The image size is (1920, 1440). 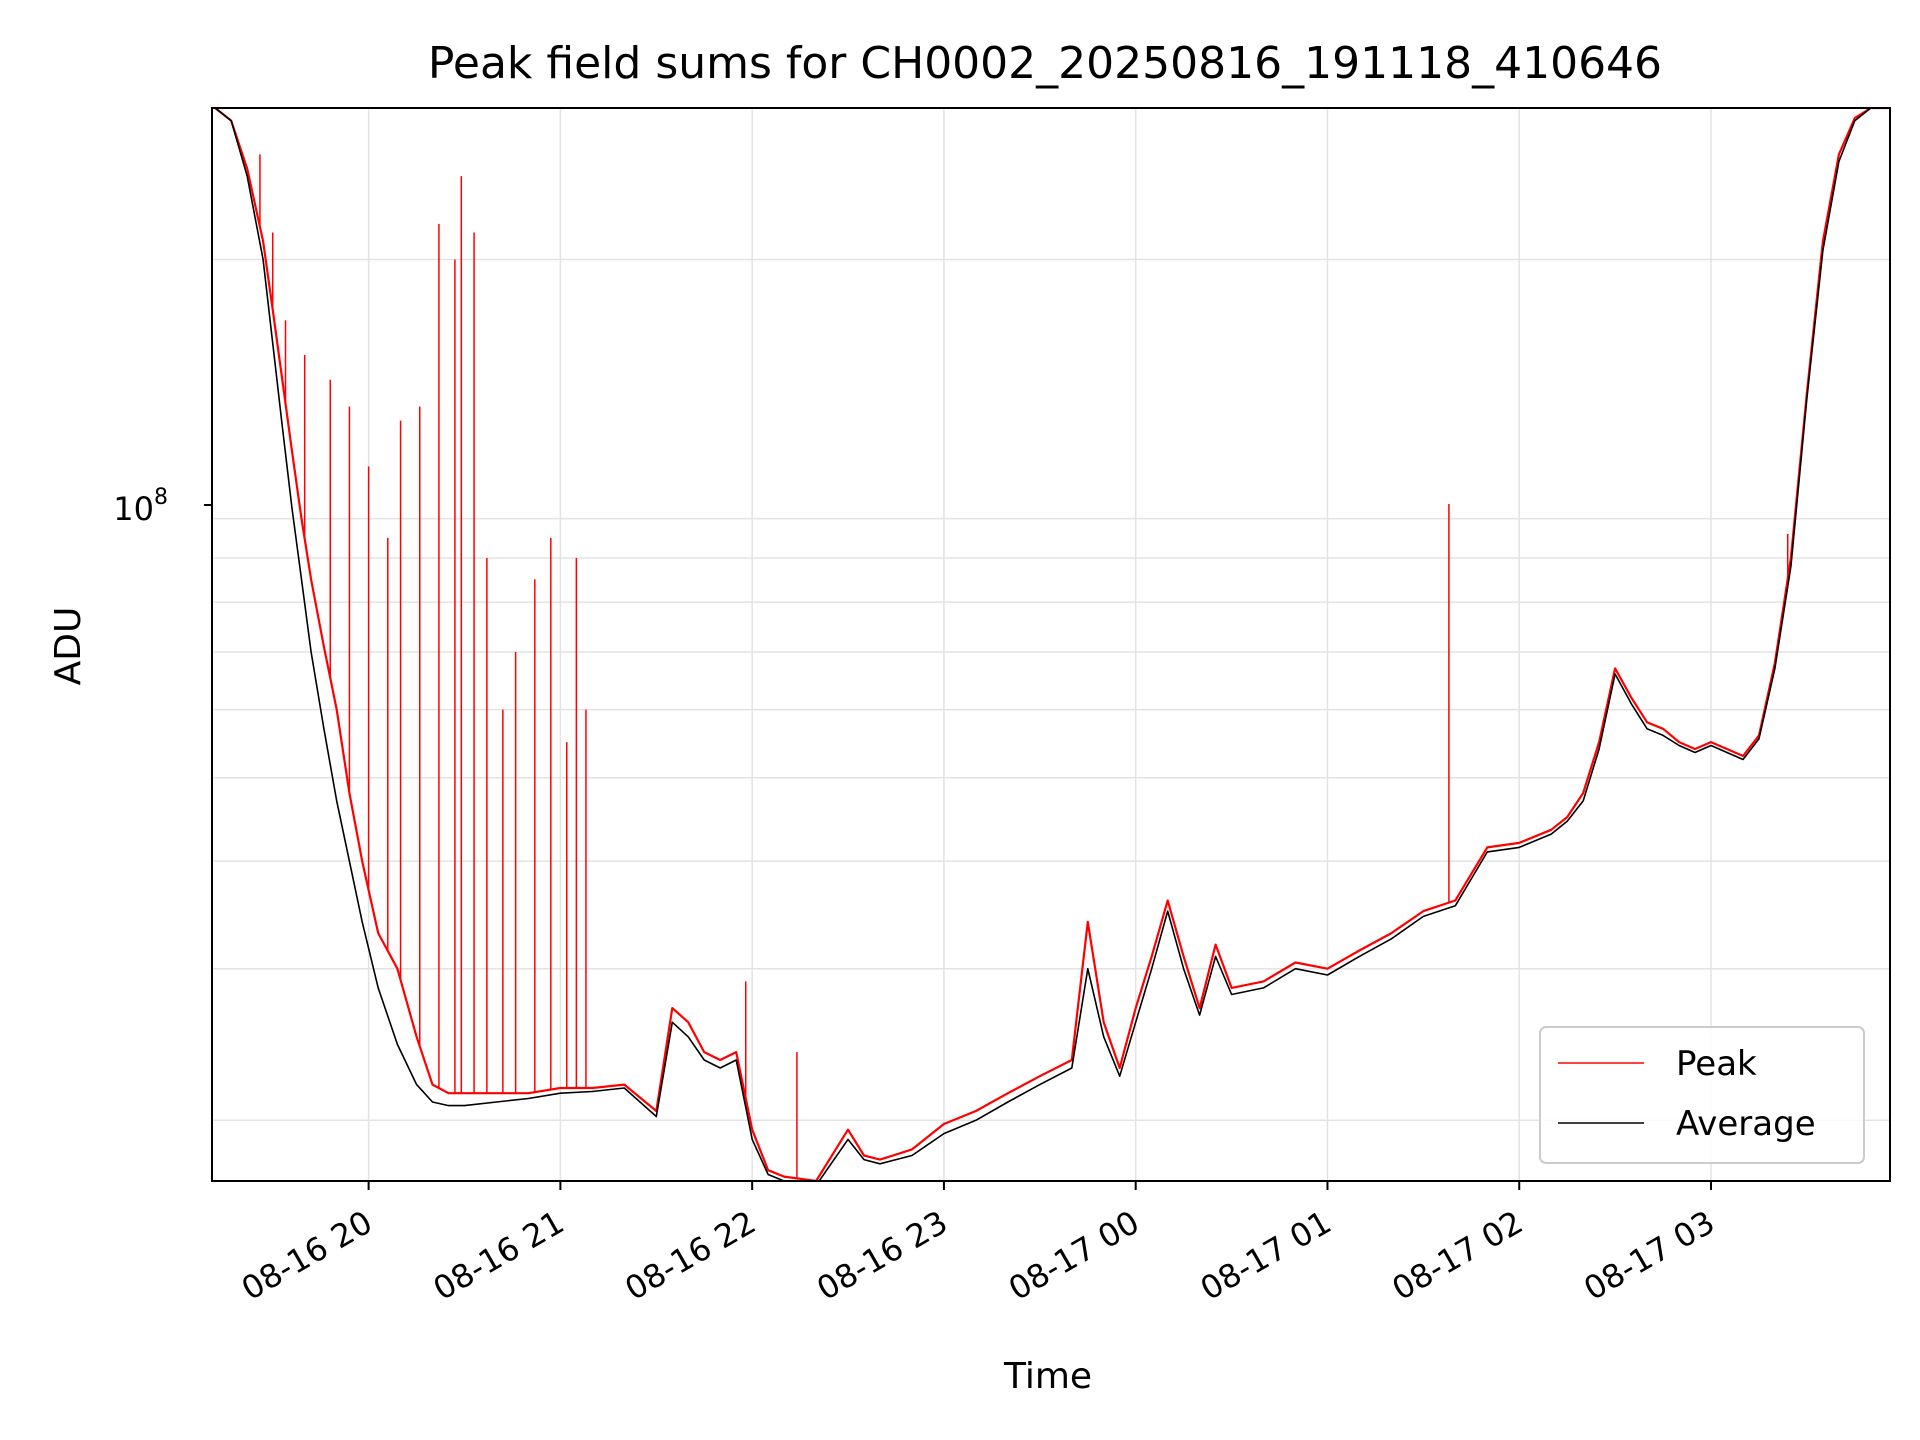 I want to click on x-tick-label: 08-17 01, so click(x=1266, y=1255).